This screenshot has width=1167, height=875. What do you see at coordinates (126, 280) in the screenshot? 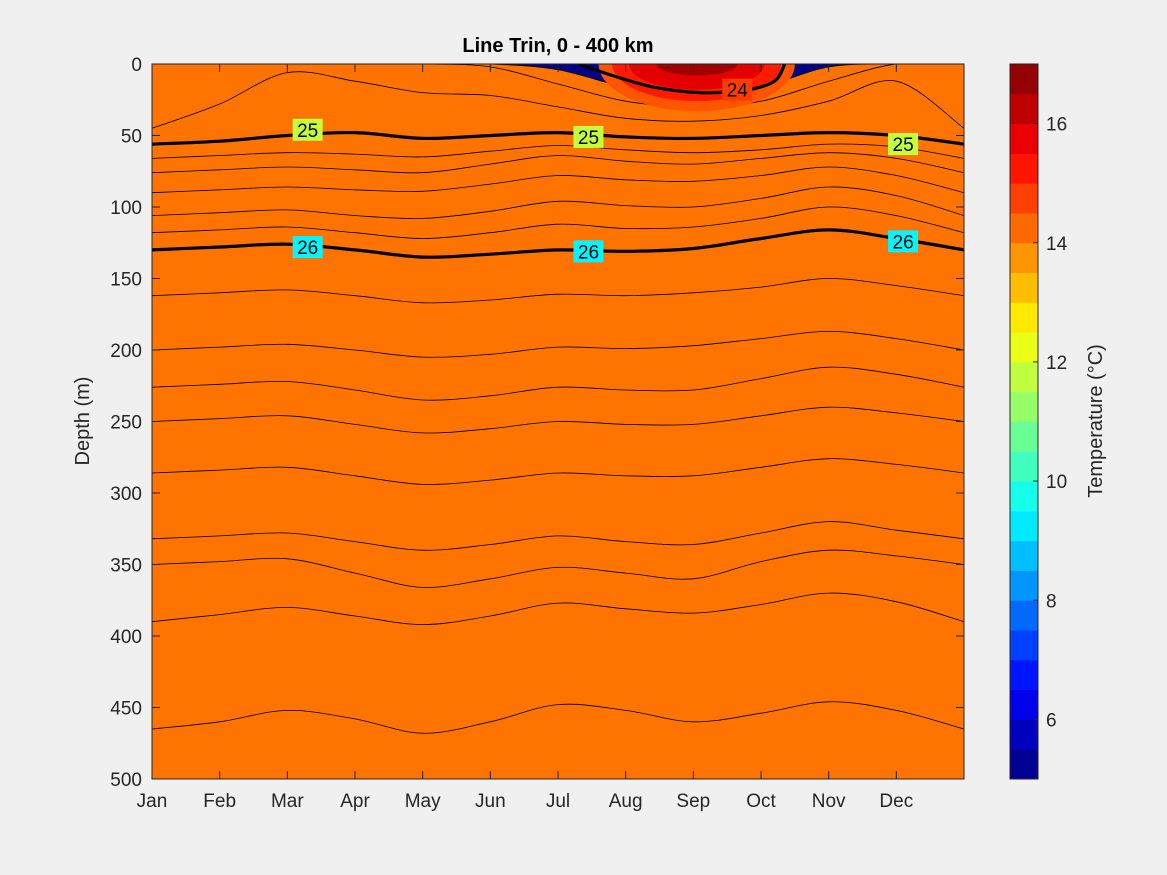
I see `y-tick-label: 150` at bounding box center [126, 280].